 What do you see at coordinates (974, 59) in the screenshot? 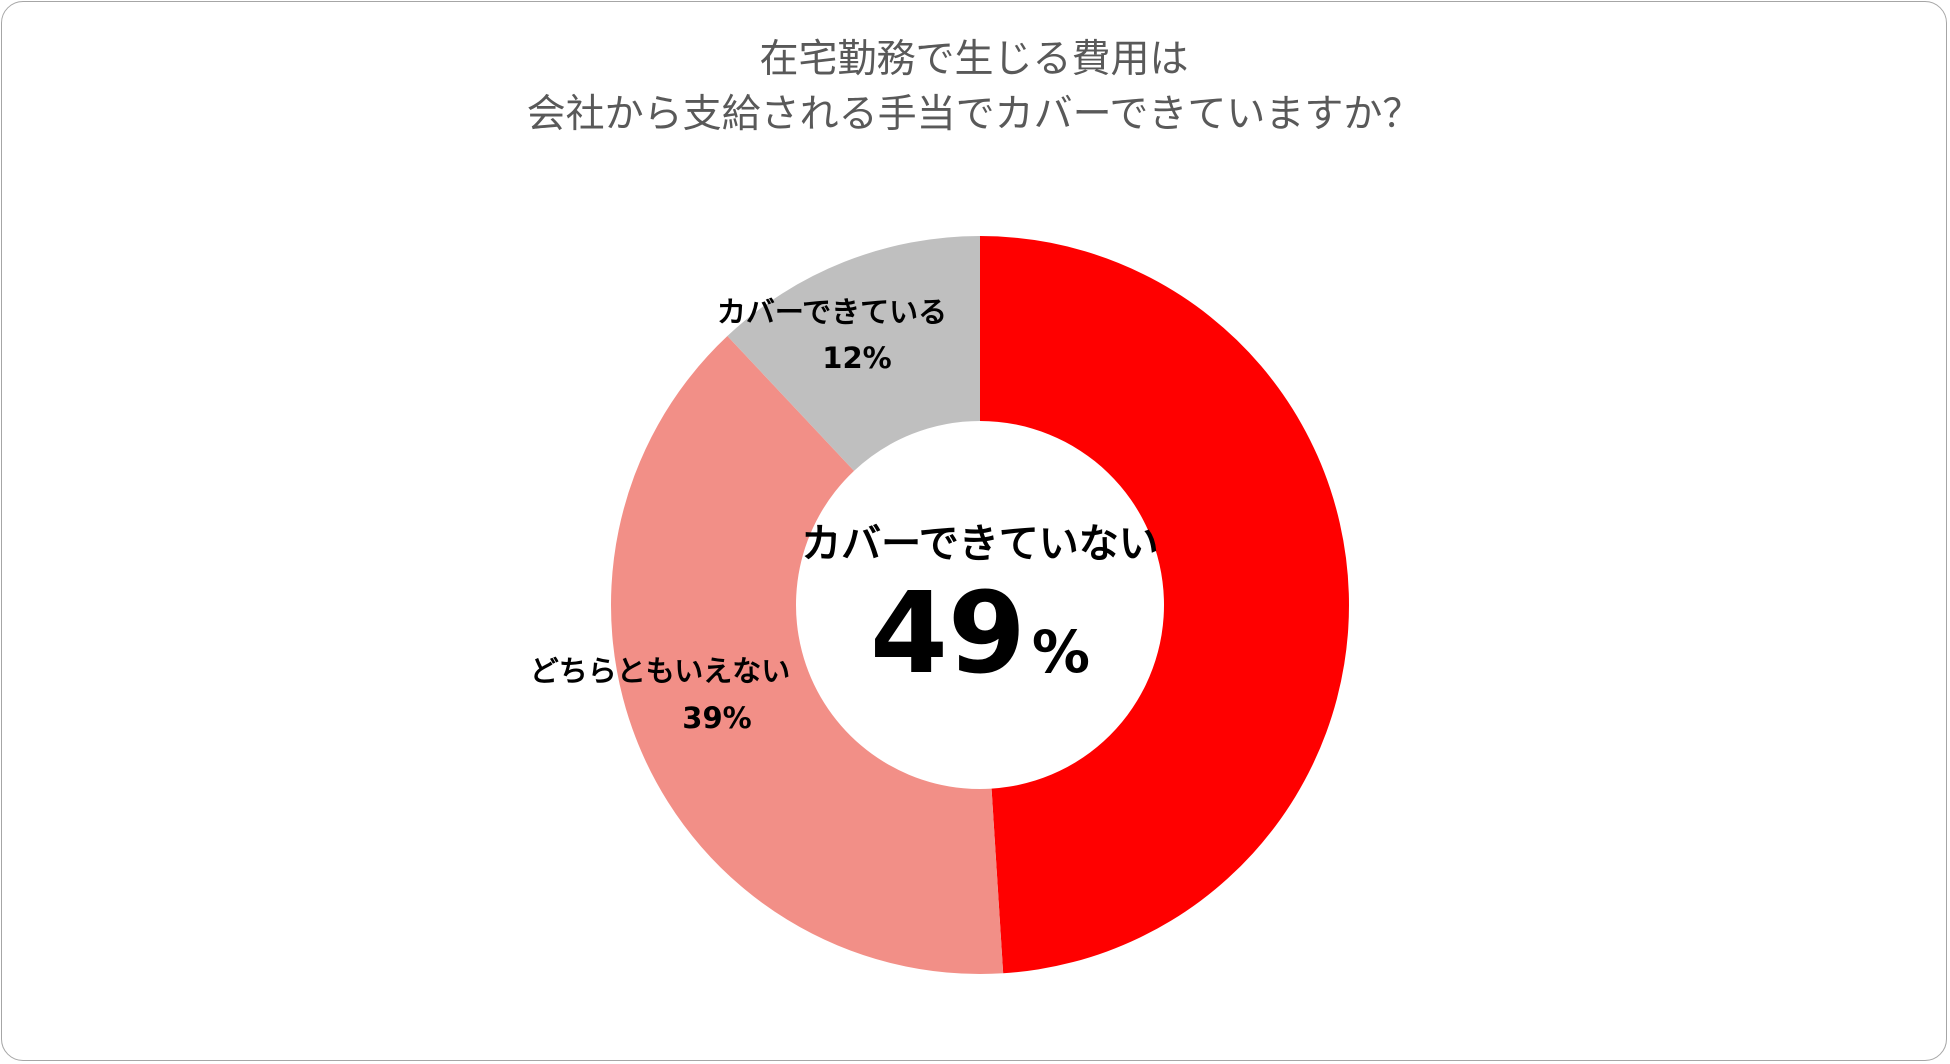
I see `chart-title-line-1: 在宅勤務で生じる費用は` at bounding box center [974, 59].